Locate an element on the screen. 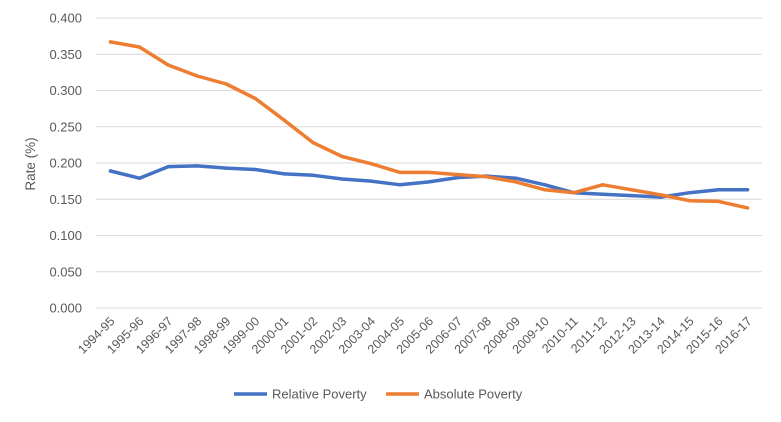 This screenshot has height=422, width=781. legend-item: Relative Poverty is located at coordinates (300, 394).